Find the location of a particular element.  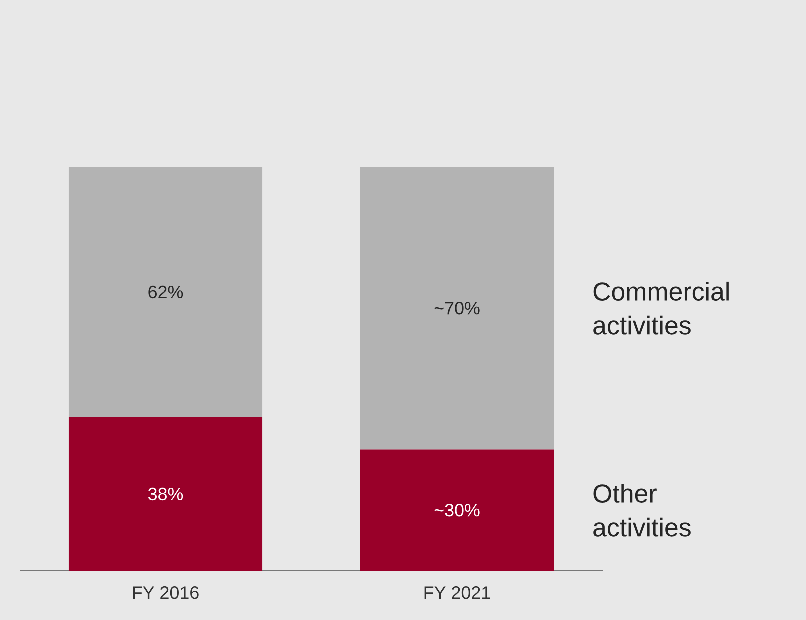

x-tick-label: FY 2016 is located at coordinates (166, 593).